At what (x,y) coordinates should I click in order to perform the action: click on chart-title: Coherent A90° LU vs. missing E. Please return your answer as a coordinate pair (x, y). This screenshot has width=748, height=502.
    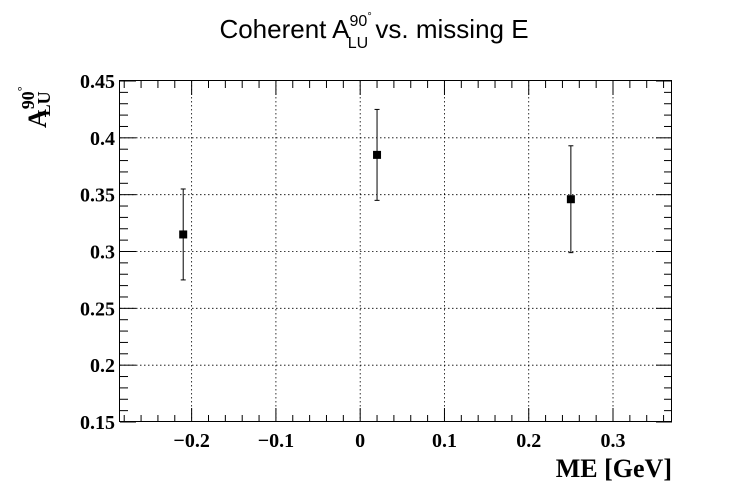
    Looking at the image, I should click on (373, 31).